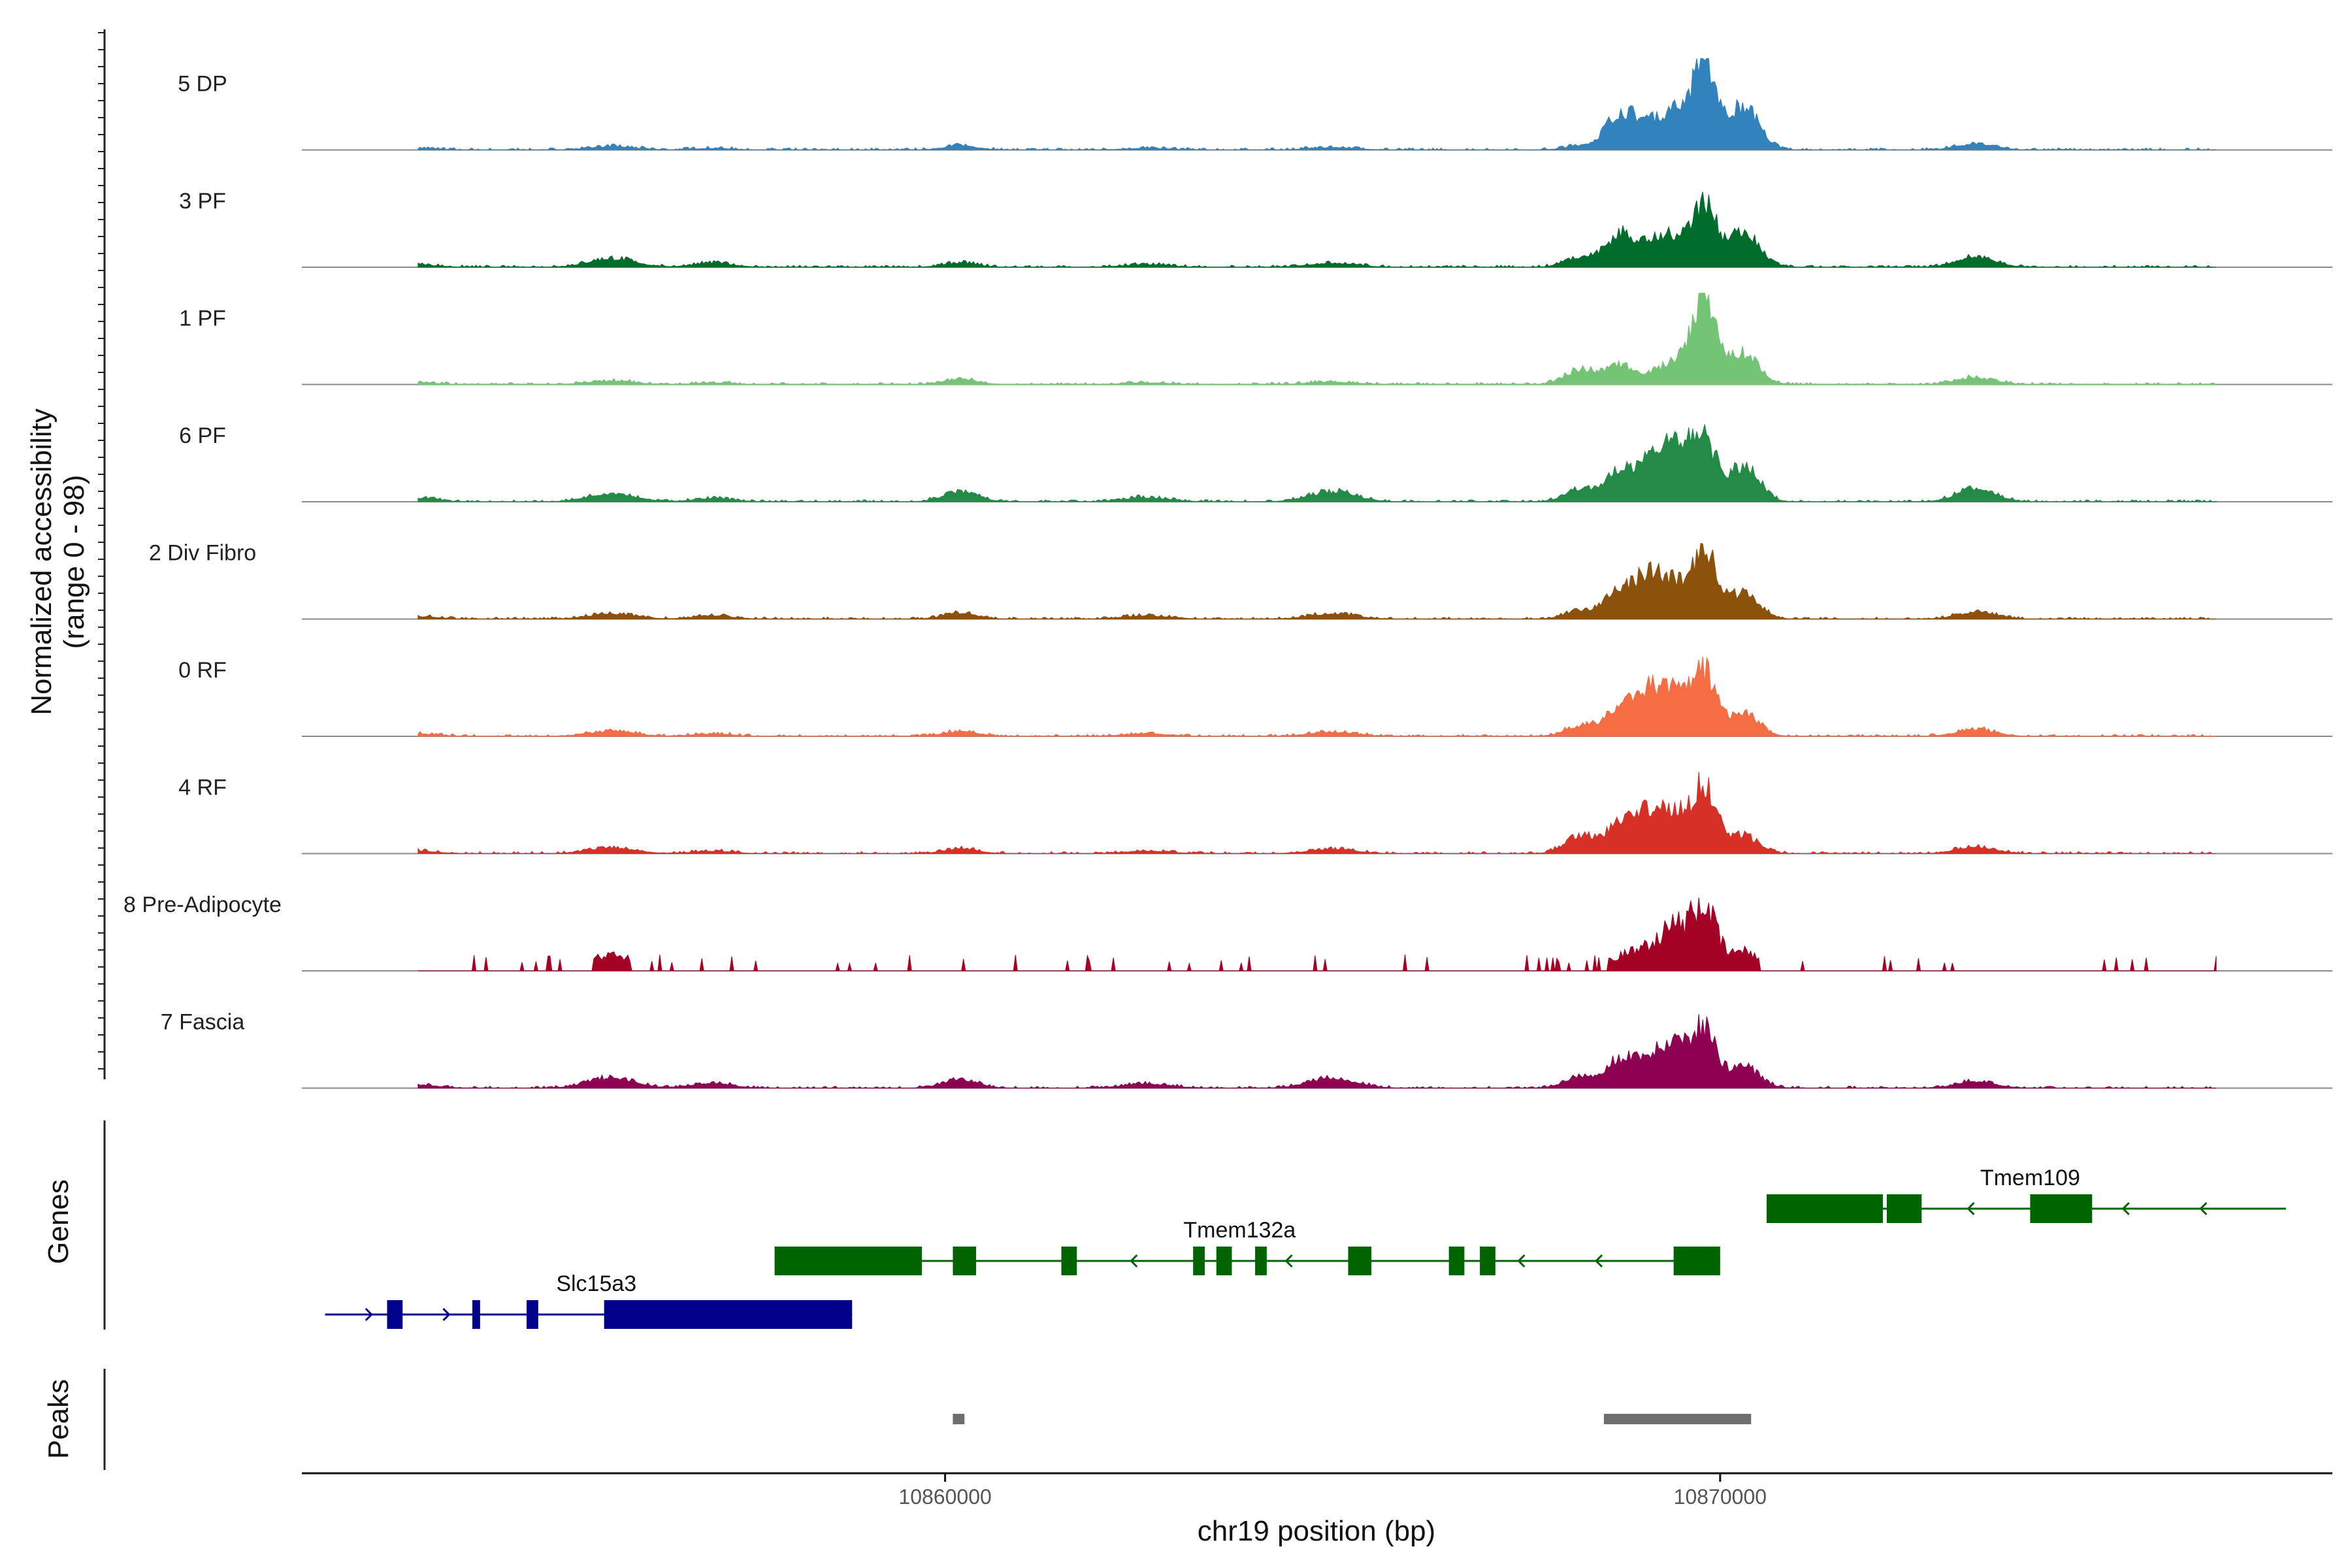  What do you see at coordinates (41, 561) in the screenshot?
I see `y-axis-title: Normalized accessibility` at bounding box center [41, 561].